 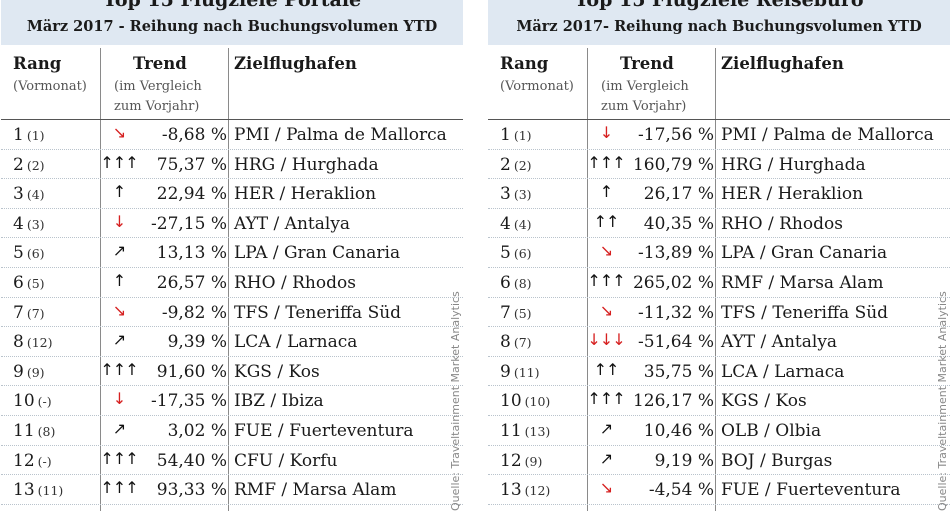 I want to click on previous-rank: (11), so click(x=50, y=491).